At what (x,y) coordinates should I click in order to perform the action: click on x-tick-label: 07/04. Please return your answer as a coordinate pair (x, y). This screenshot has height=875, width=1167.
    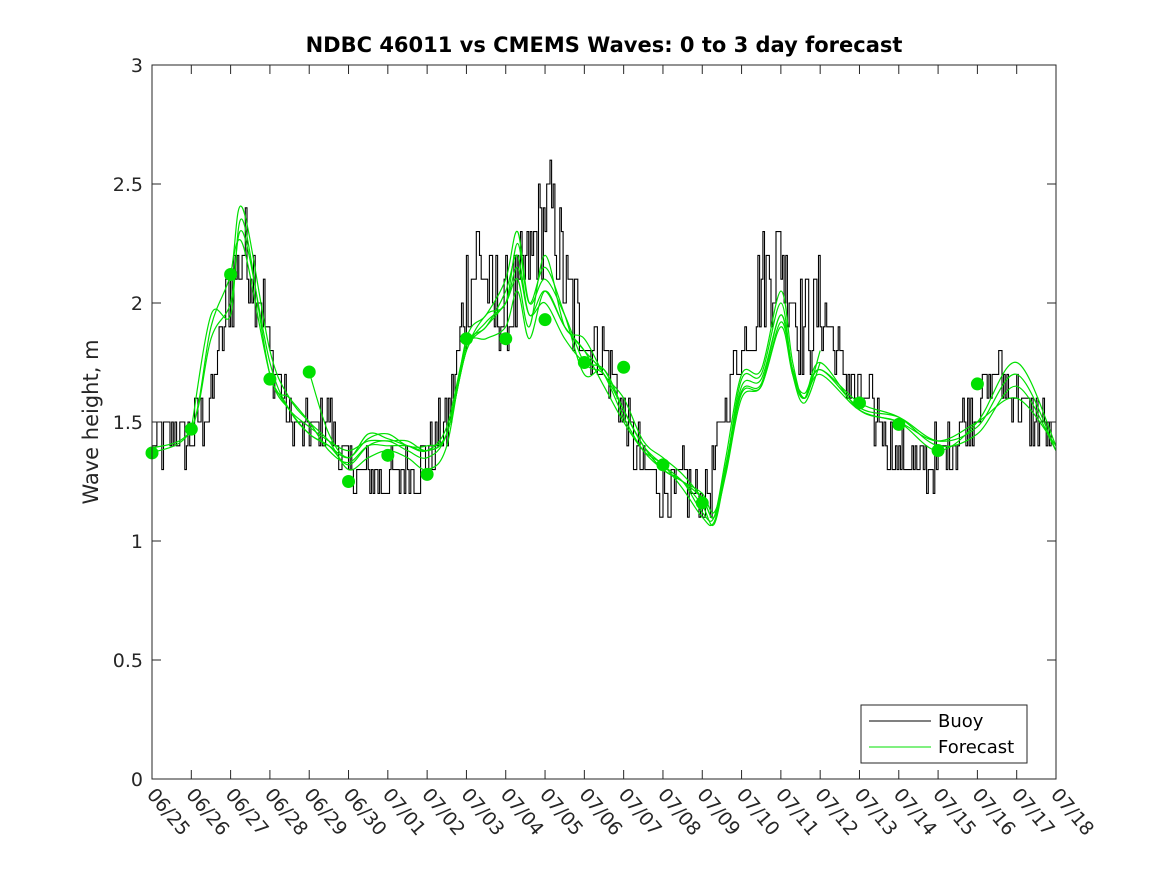
    Looking at the image, I should click on (522, 812).